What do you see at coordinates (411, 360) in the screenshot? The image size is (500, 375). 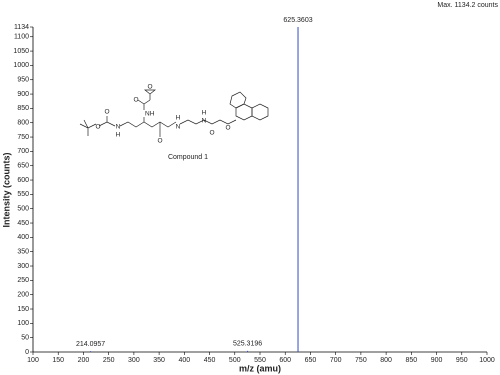 I see `x-tick-label: 850` at bounding box center [411, 360].